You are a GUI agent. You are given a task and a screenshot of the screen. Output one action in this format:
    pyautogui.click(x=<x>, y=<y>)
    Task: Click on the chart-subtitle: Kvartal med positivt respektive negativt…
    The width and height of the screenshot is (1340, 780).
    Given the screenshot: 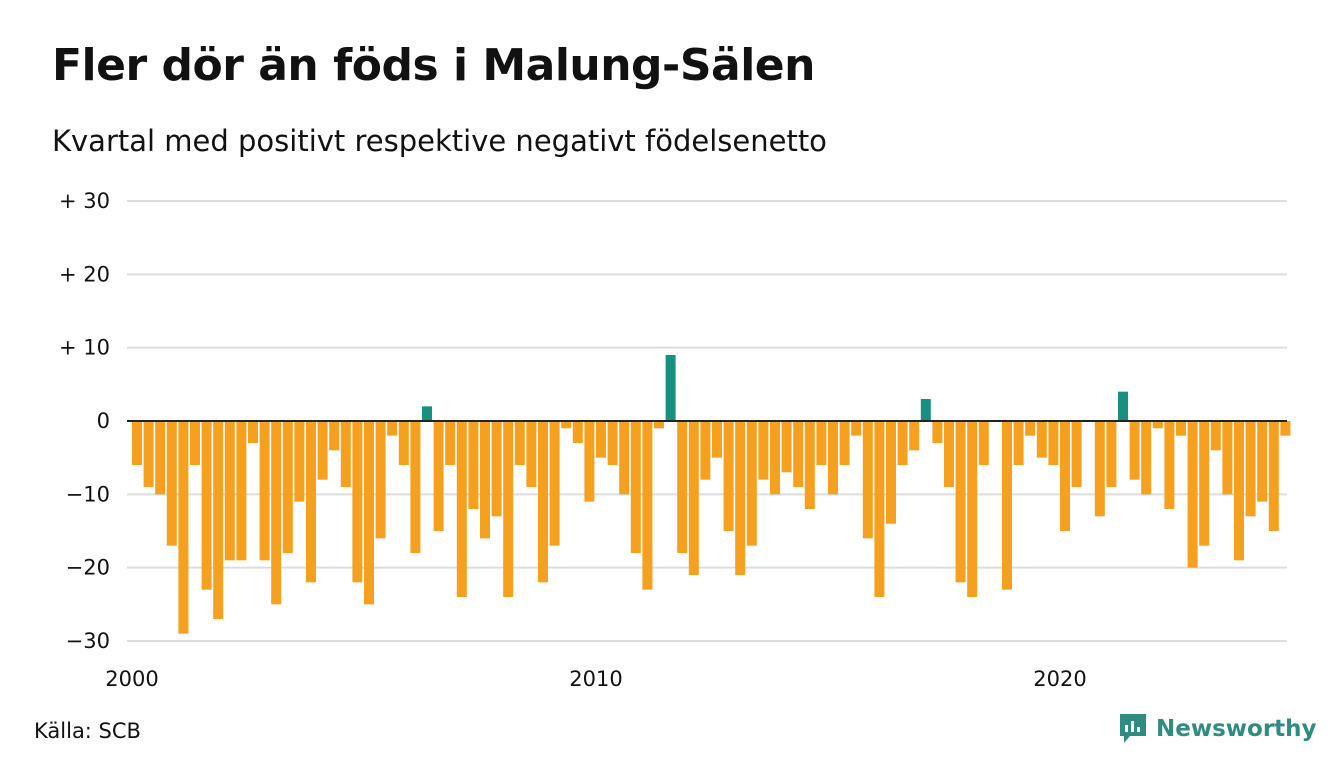 What is the action you would take?
    pyautogui.click(x=439, y=141)
    